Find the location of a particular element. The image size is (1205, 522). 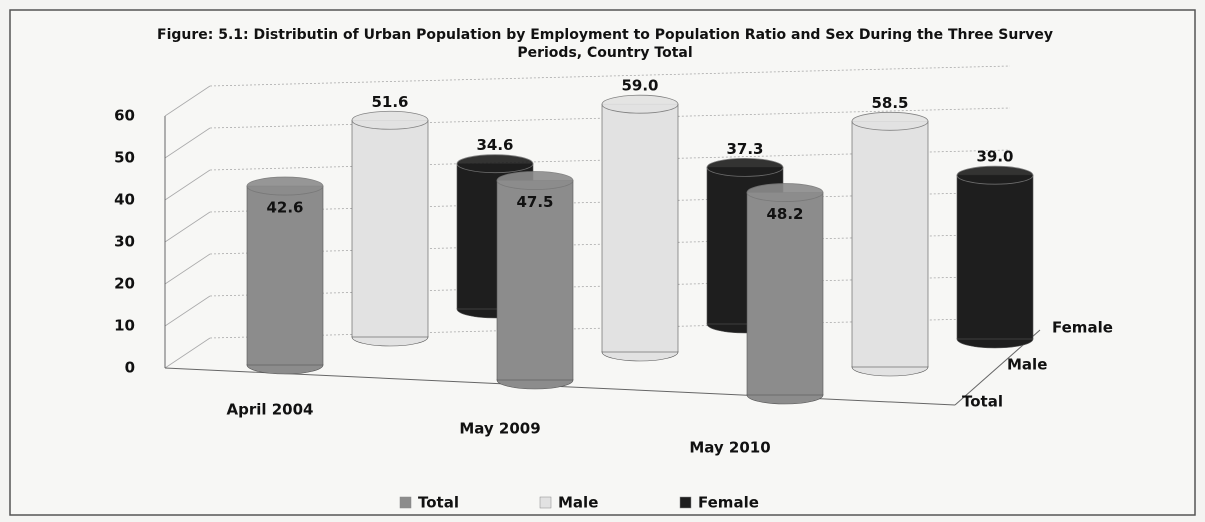

y-tick-label: 40 is located at coordinates (124, 200).